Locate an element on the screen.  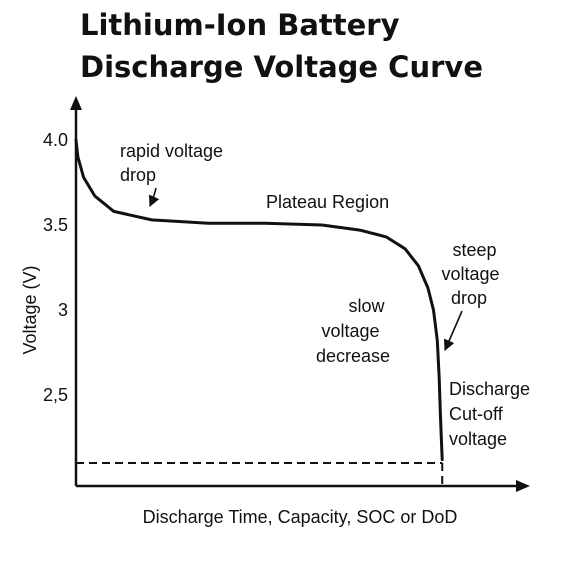
annotation-slow-voltage-decrease: slow voltage decrease is located at coordinates (353, 331).